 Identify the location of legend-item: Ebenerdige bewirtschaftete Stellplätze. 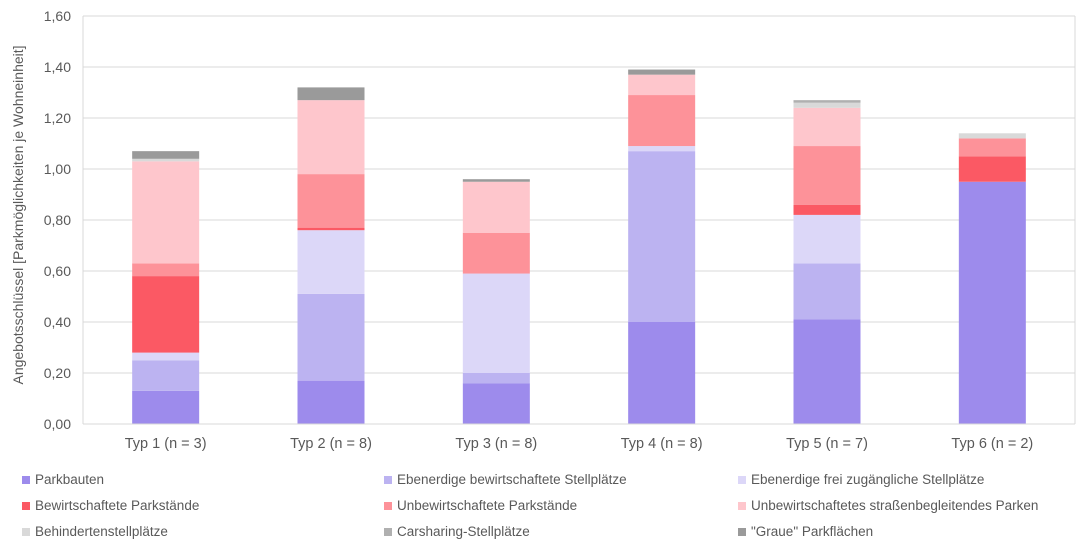
(505, 479).